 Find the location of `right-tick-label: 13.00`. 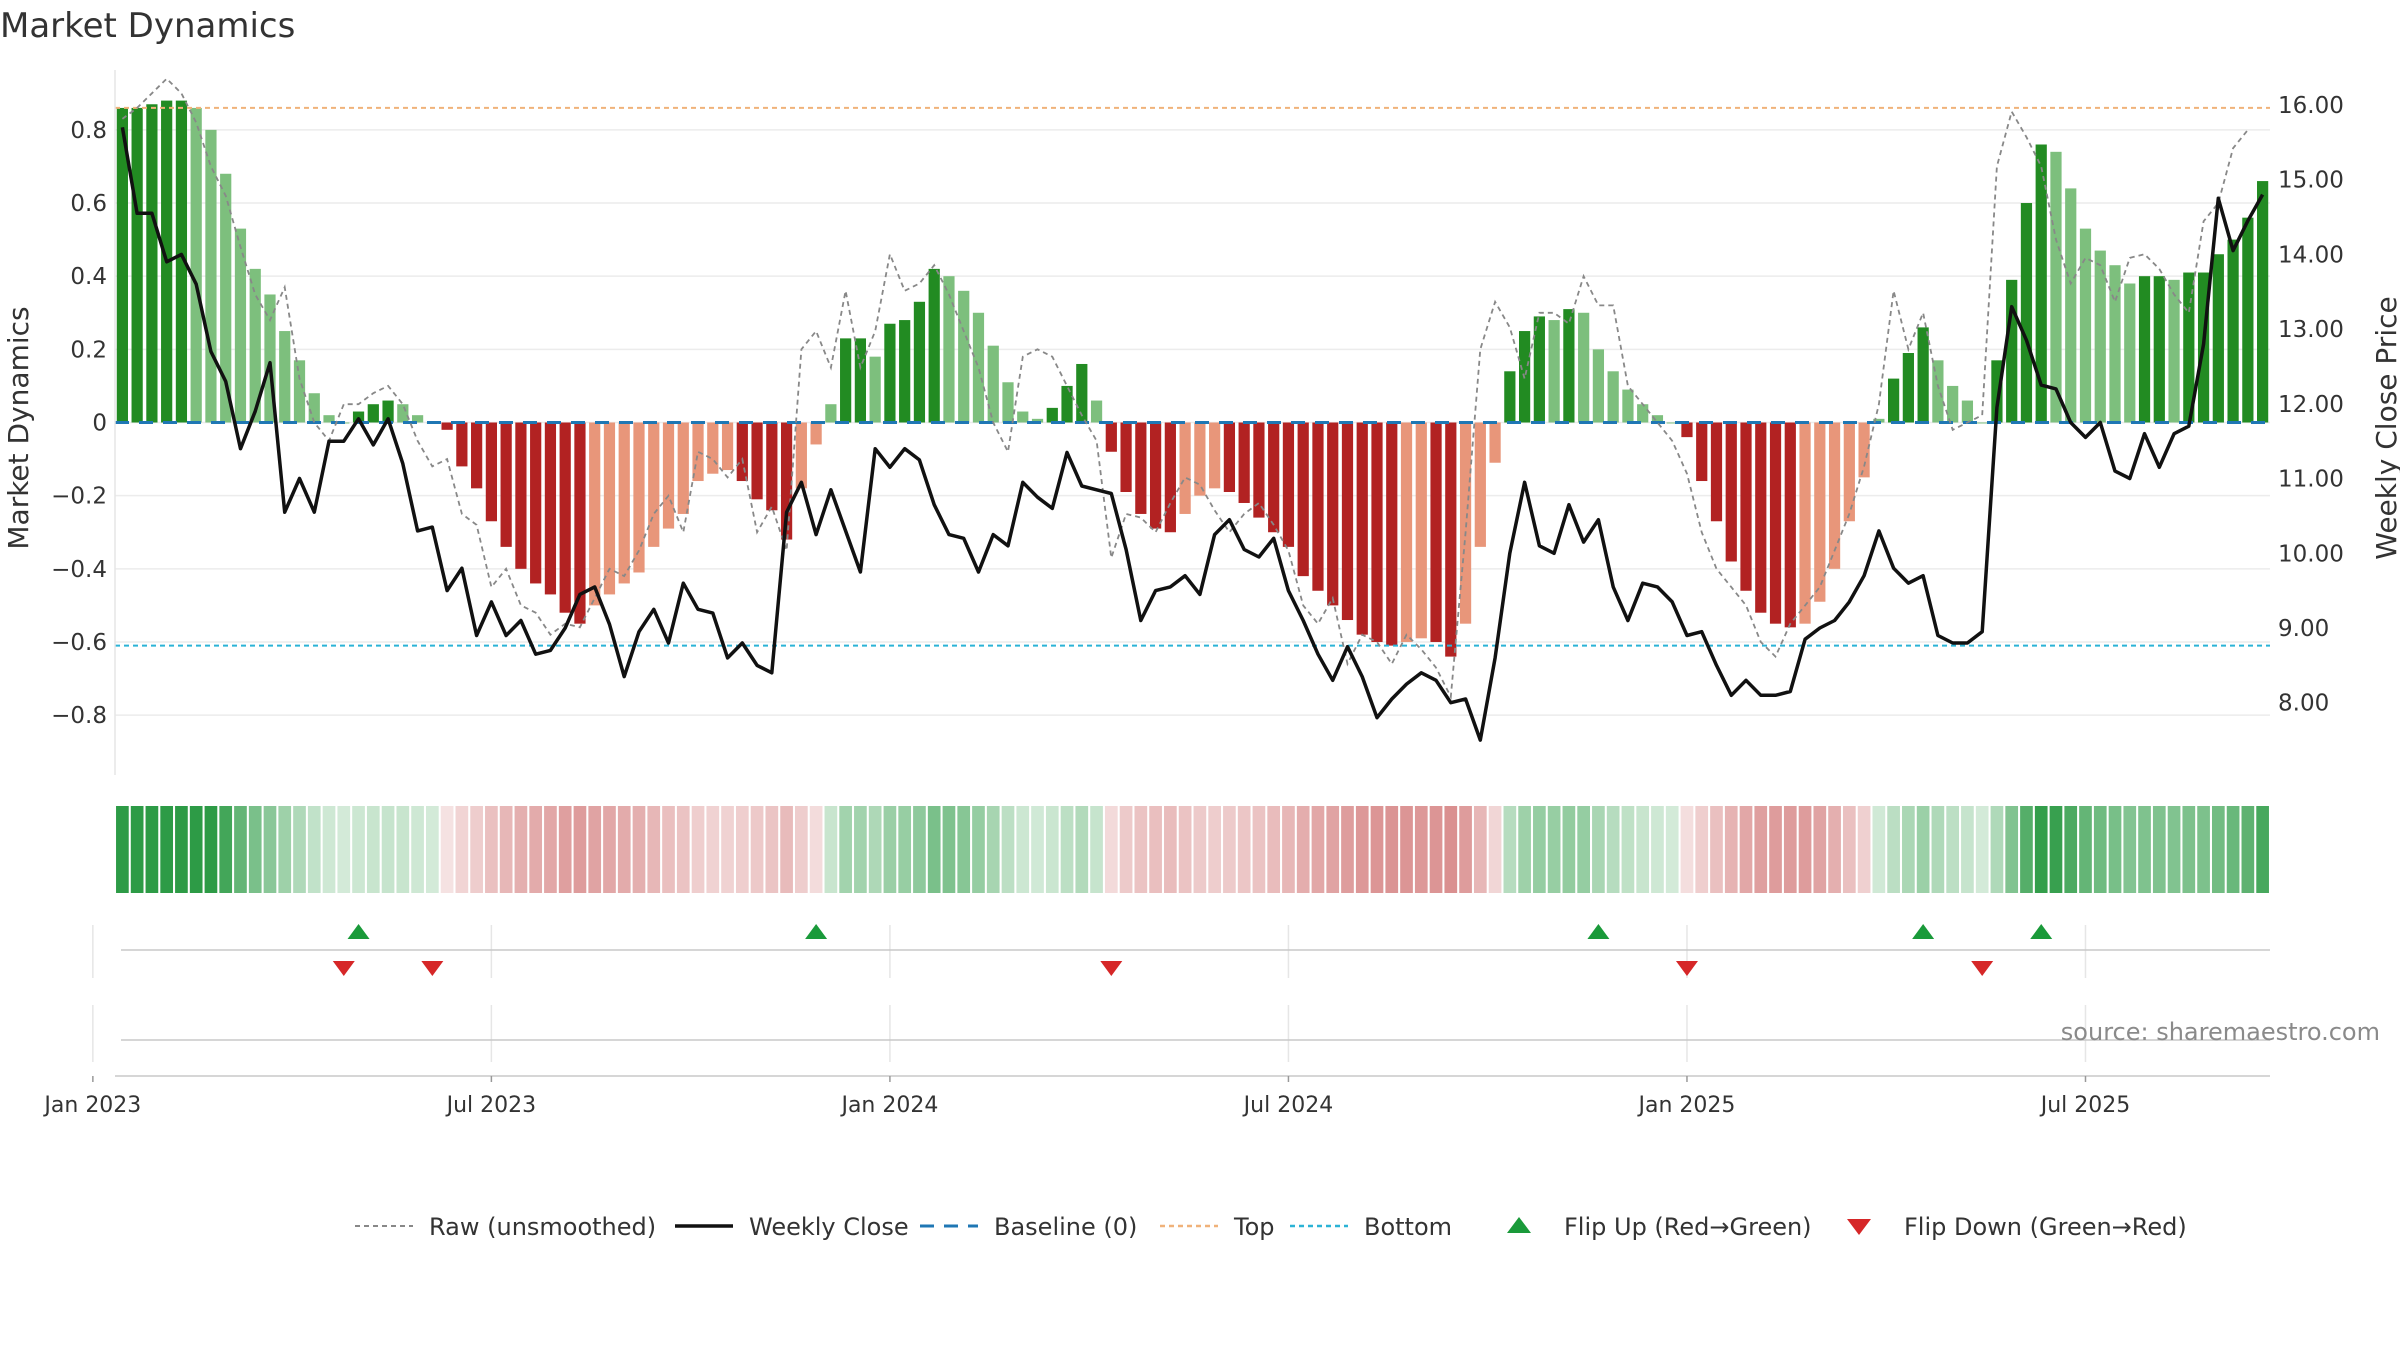

right-tick-label: 13.00 is located at coordinates (2311, 330).